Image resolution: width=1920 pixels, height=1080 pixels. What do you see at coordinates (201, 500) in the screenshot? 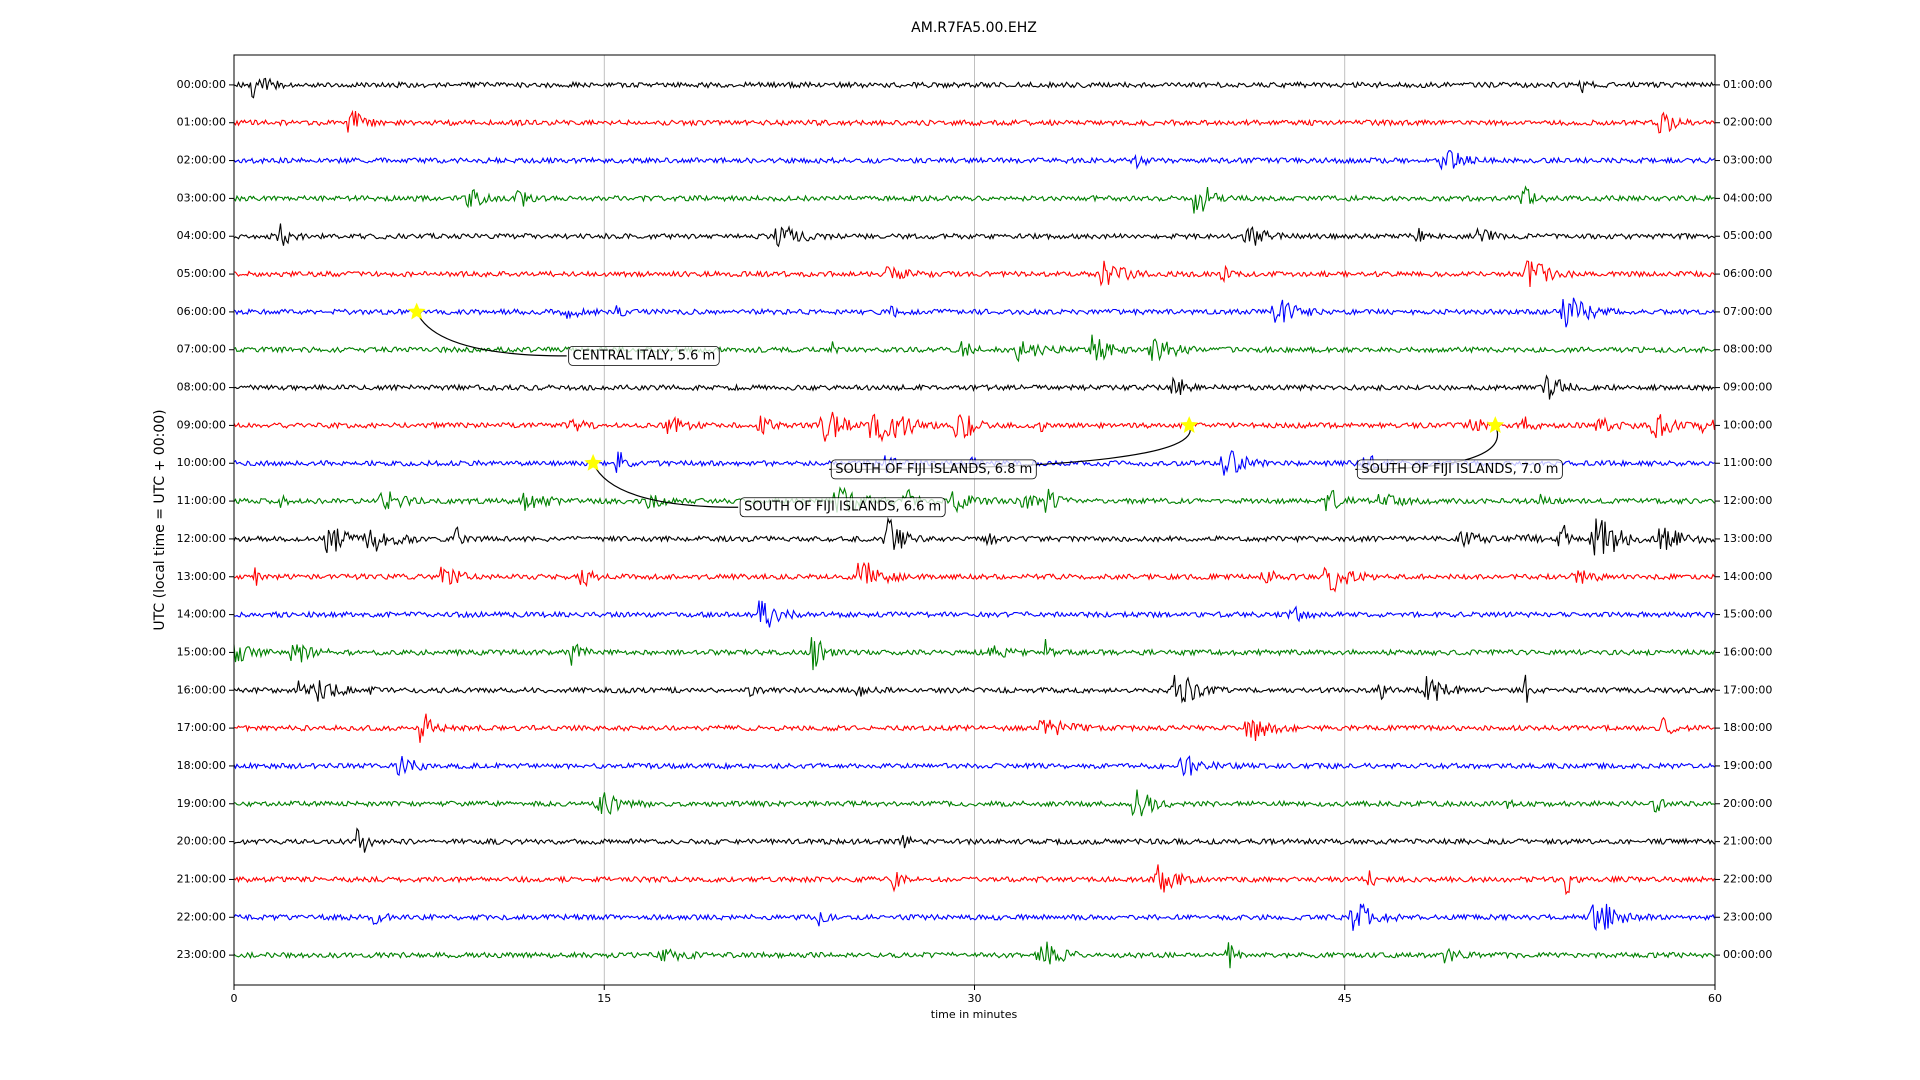
I see `y-tick-label: 11:00:00` at bounding box center [201, 500].